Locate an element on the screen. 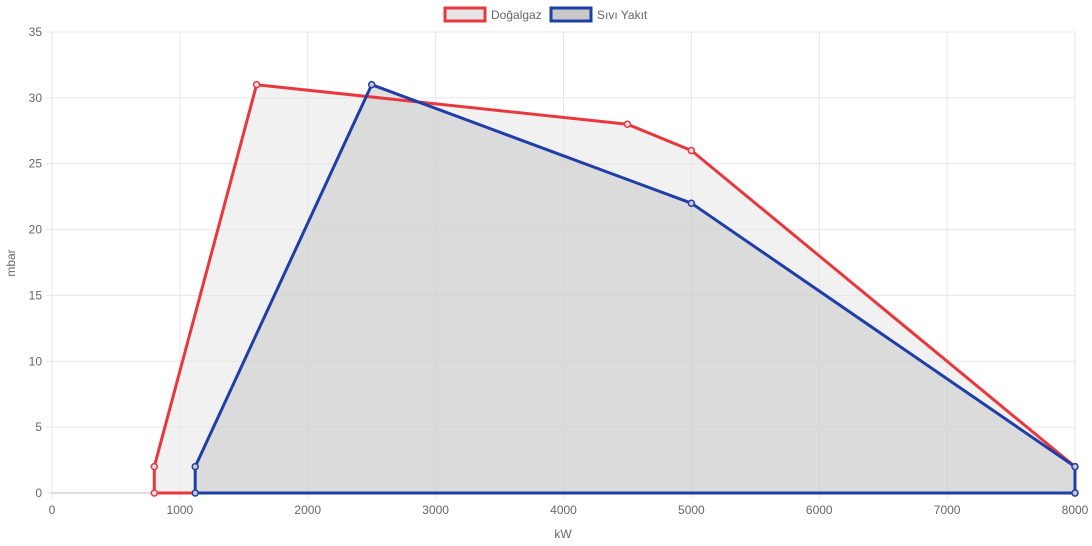  x-tick-label: 2000 is located at coordinates (307, 510).